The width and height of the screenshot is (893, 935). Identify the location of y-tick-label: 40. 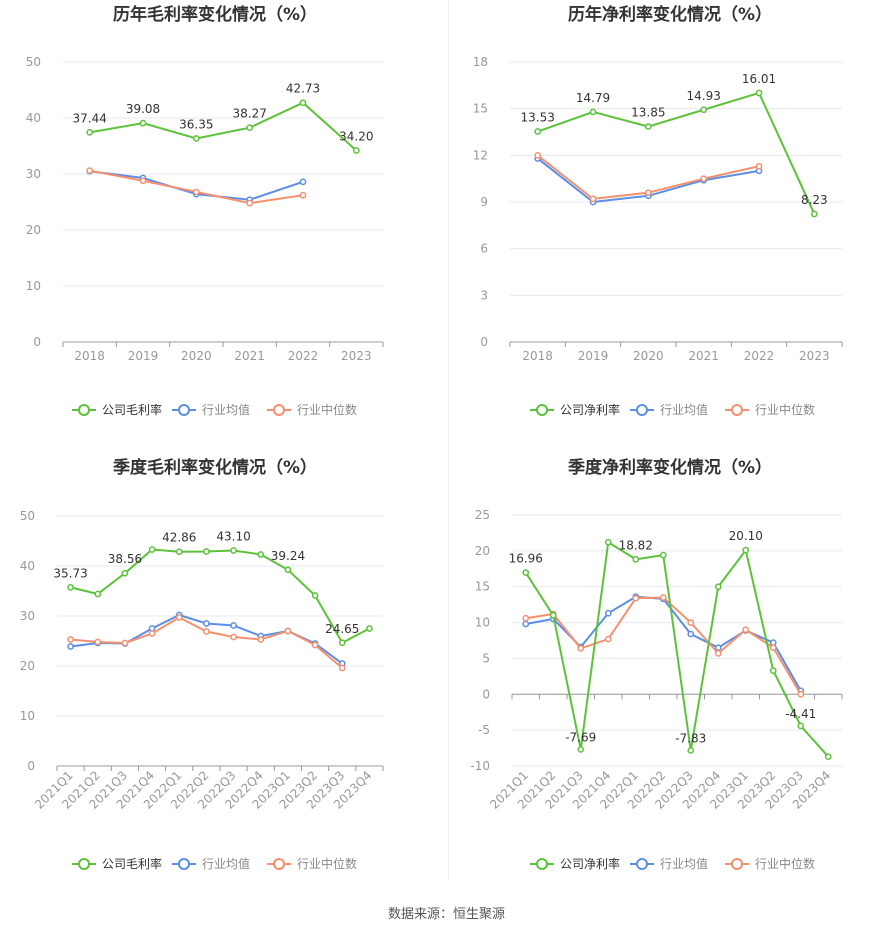
(27, 566).